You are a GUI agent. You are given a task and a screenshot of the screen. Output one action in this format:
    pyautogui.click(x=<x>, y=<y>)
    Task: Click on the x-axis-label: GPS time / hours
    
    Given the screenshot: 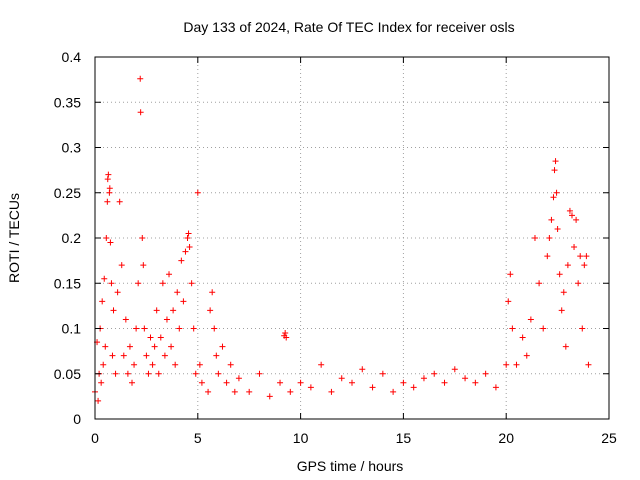 What is the action you would take?
    pyautogui.click(x=350, y=466)
    